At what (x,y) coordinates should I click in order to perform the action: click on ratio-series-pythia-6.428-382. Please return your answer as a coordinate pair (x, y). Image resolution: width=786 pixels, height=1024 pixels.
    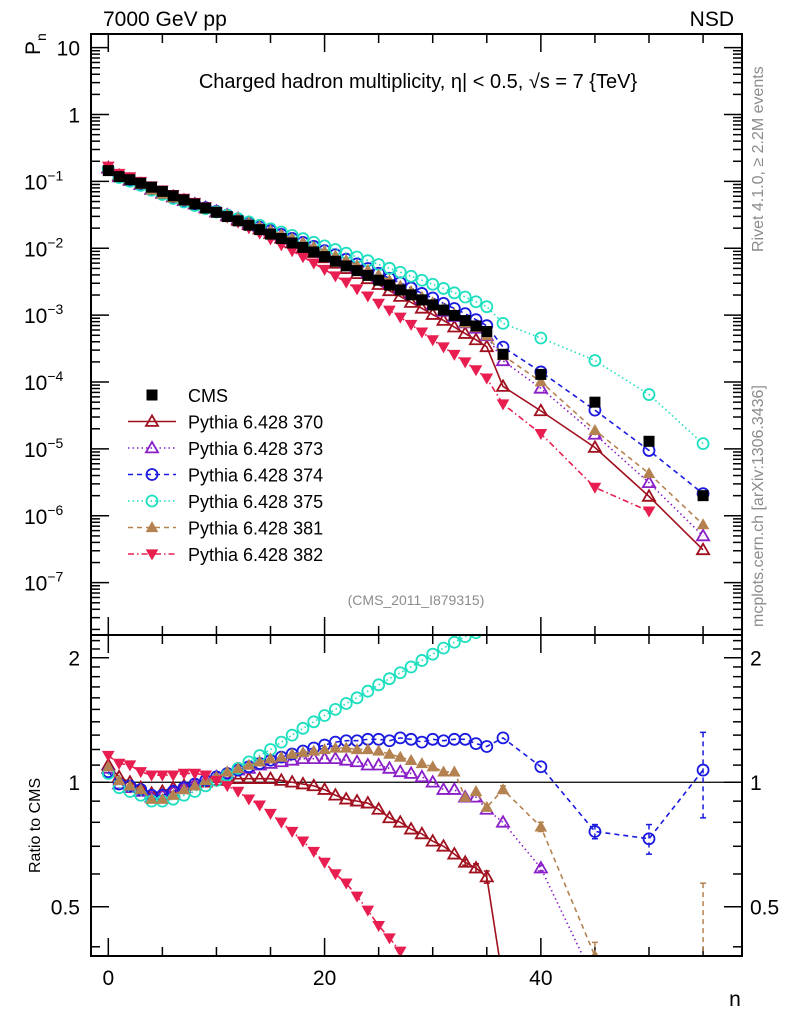
    Looking at the image, I should click on (281, 887).